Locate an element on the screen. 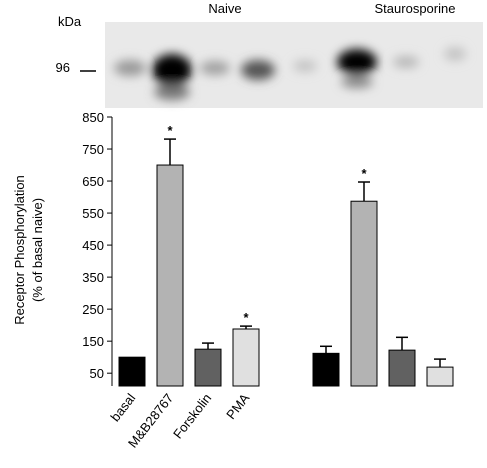 Image resolution: width=487 pixels, height=468 pixels. y-tick-label: 150 is located at coordinates (93, 341).